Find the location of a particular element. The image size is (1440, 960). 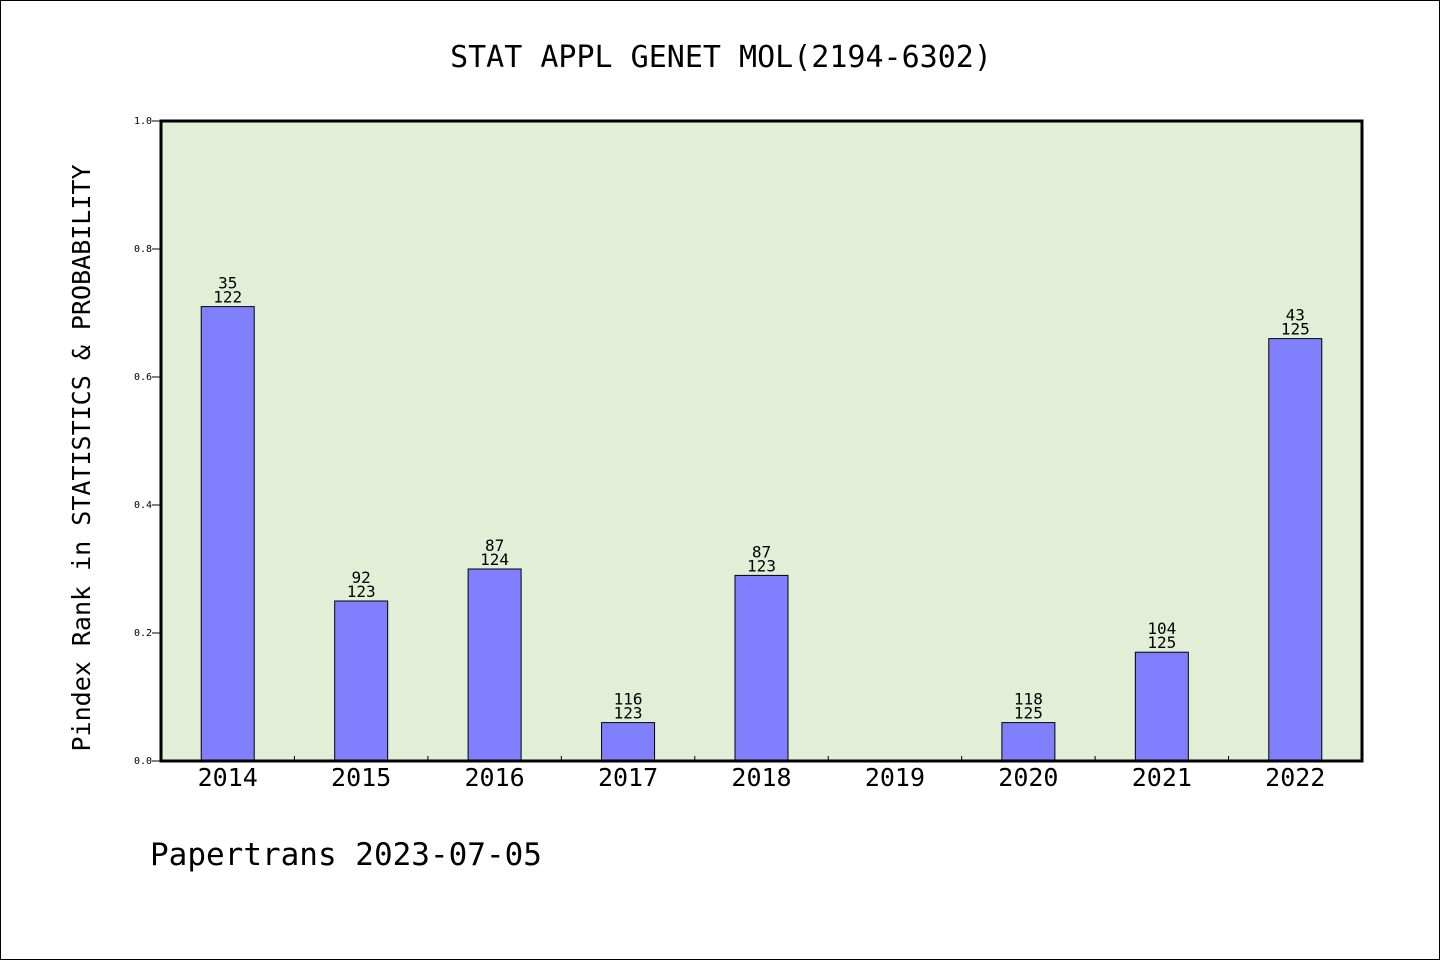

y-tick-label: 0.2 is located at coordinates (143, 633).